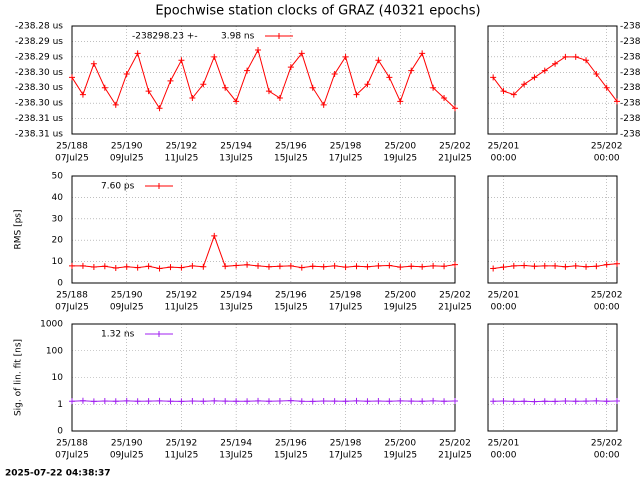  Describe the element at coordinates (455, 444) in the screenshot. I see `x-tick-label: 25/202` at that location.